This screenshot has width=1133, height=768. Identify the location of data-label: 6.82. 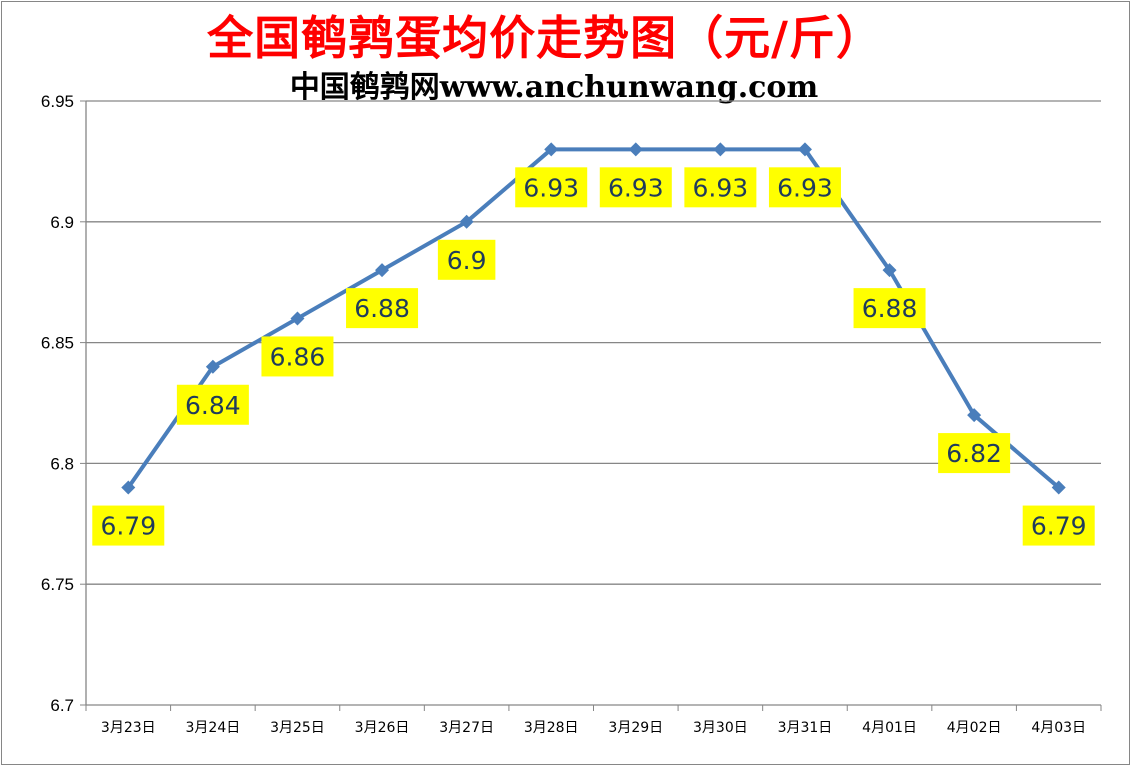
(974, 453).